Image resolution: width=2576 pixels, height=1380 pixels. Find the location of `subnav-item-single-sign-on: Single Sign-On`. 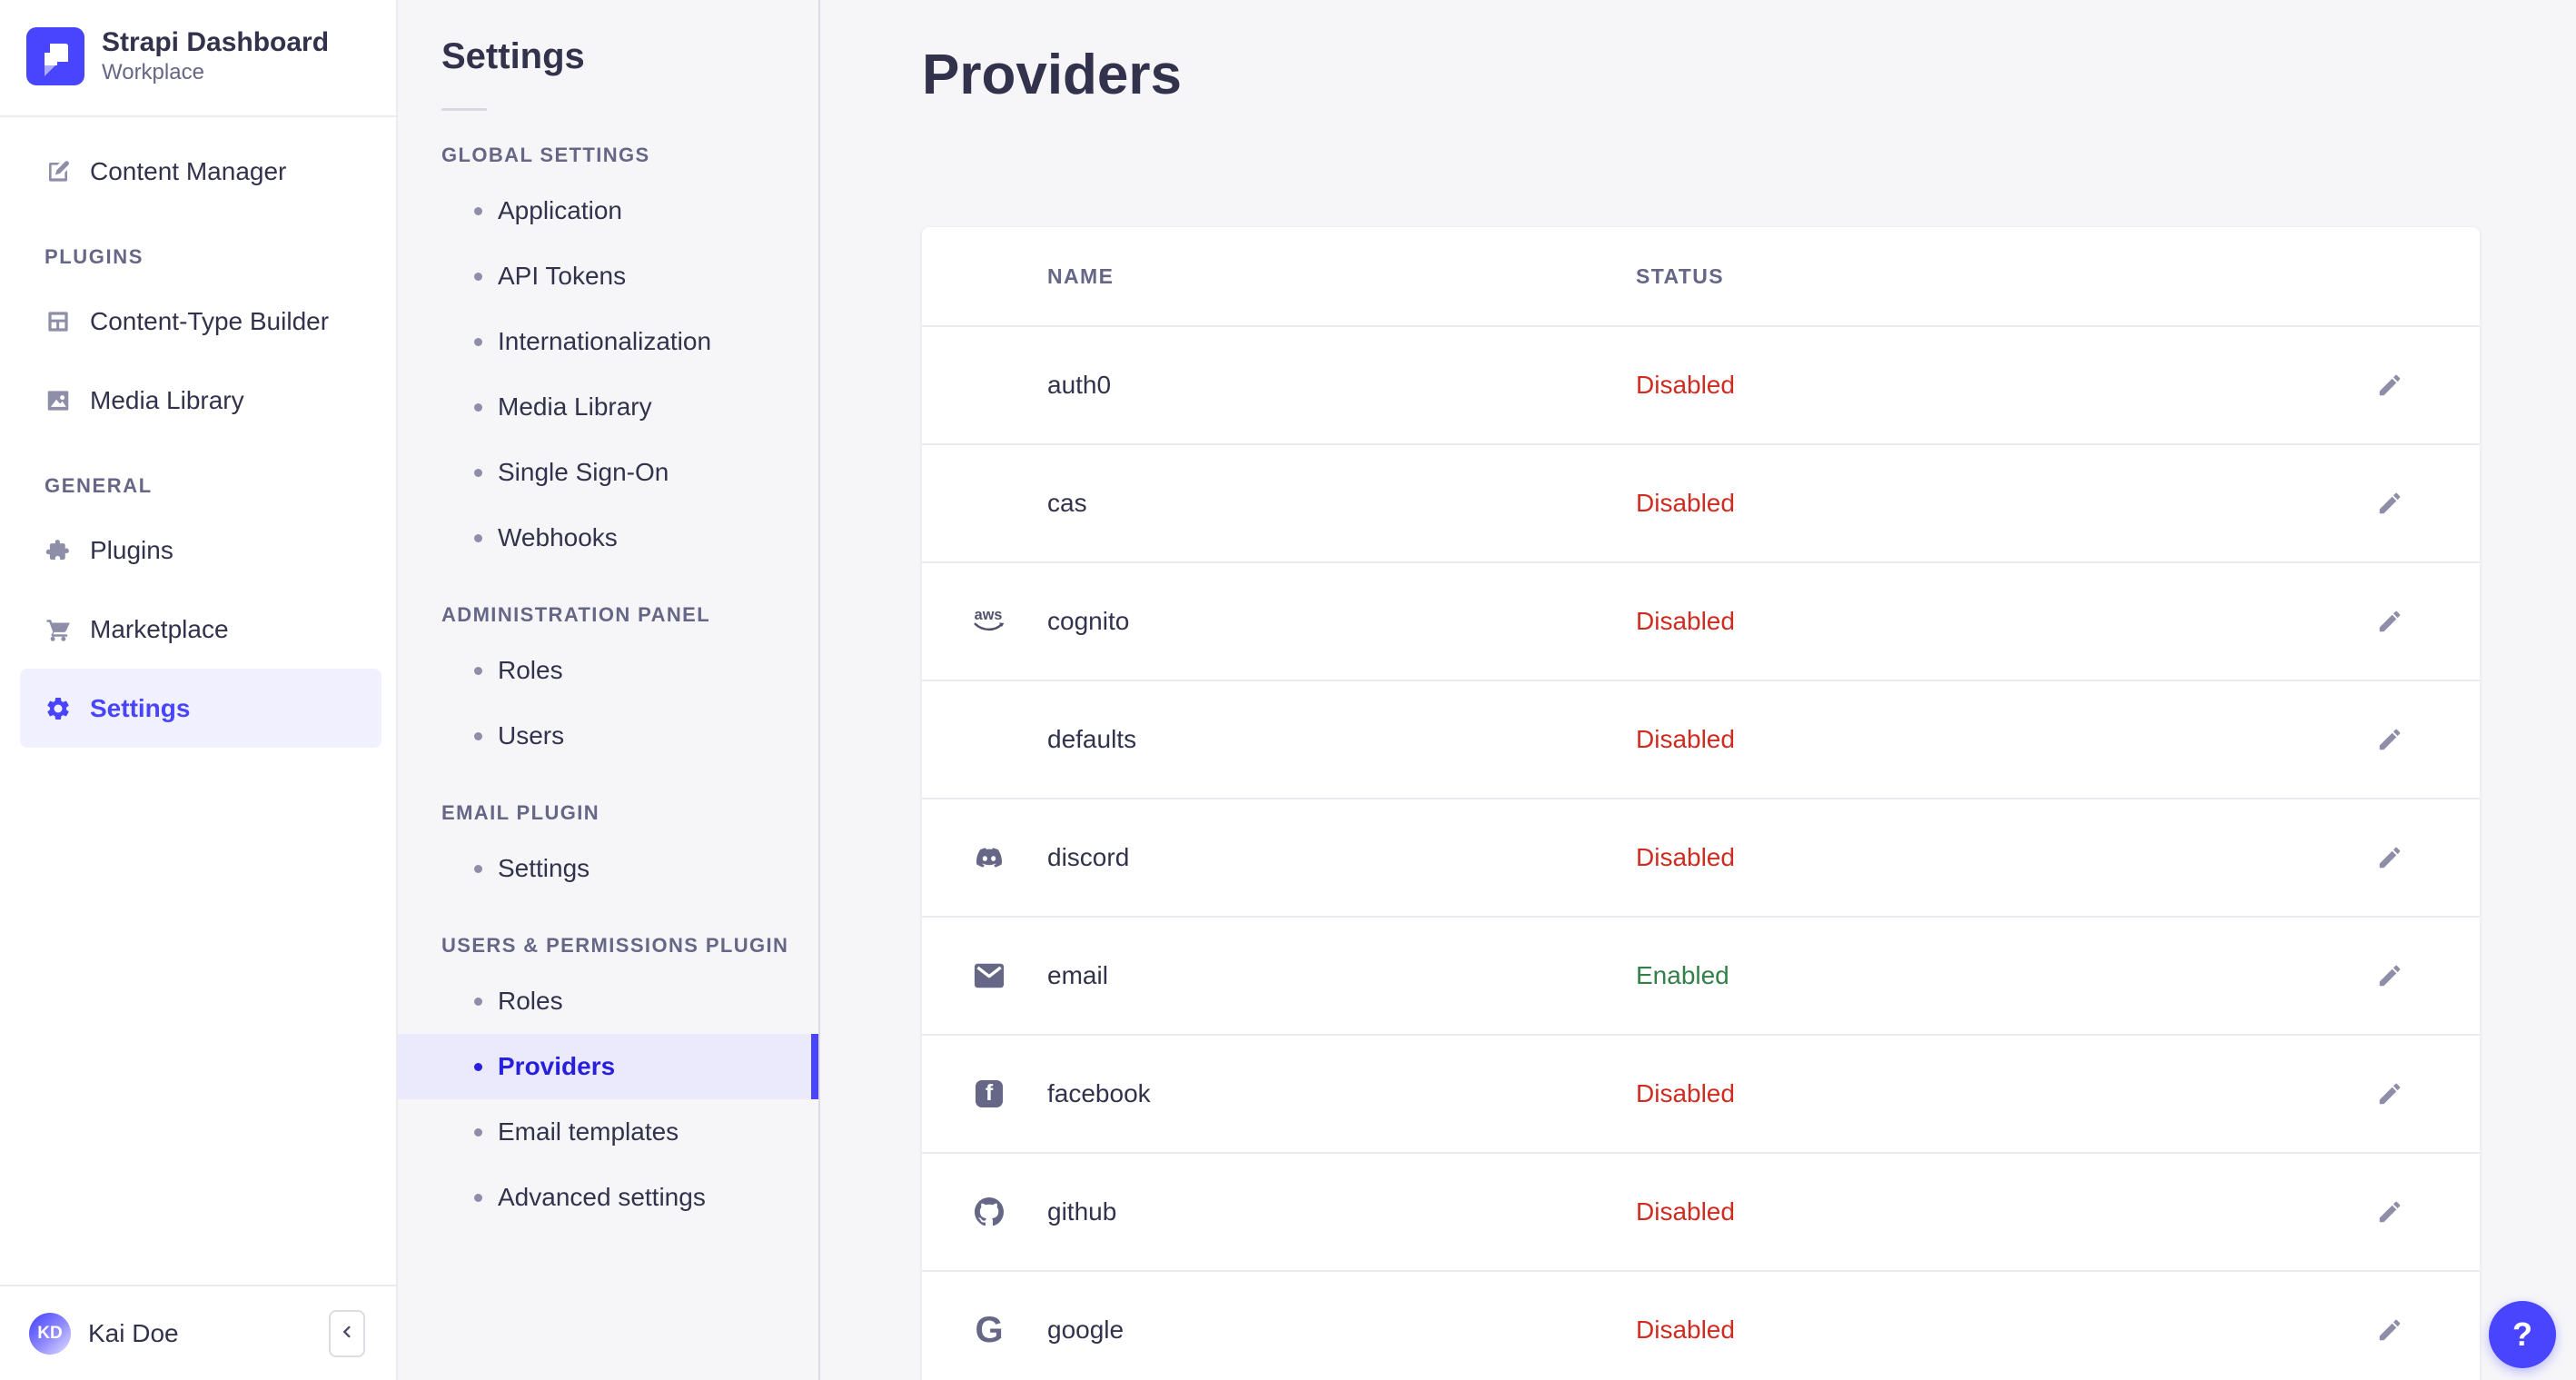

subnav-item-single-sign-on: Single Sign-On is located at coordinates (608, 472).